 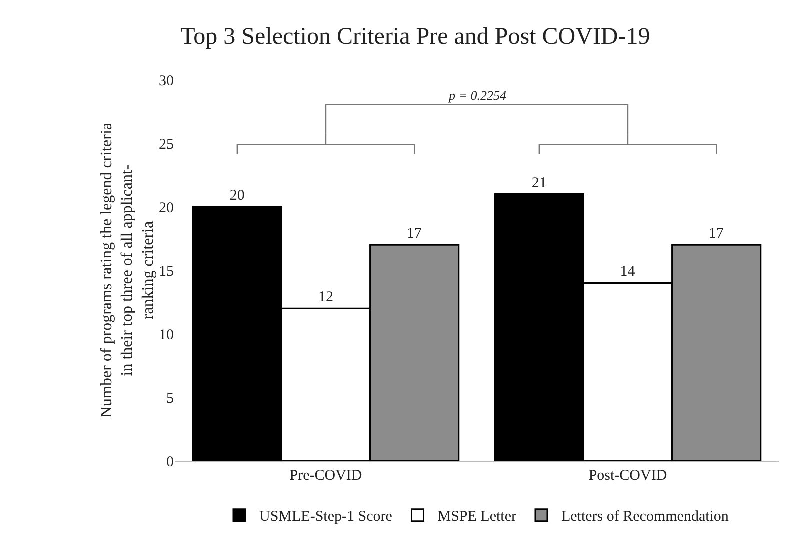 What do you see at coordinates (628, 272) in the screenshot?
I see `data-label: 14` at bounding box center [628, 272].